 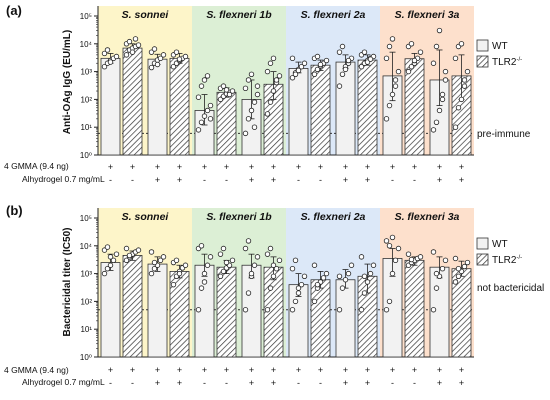 What do you see at coordinates (239, 217) in the screenshot?
I see `panel-b-strain-title-1: S. flexneri 1b` at bounding box center [239, 217].